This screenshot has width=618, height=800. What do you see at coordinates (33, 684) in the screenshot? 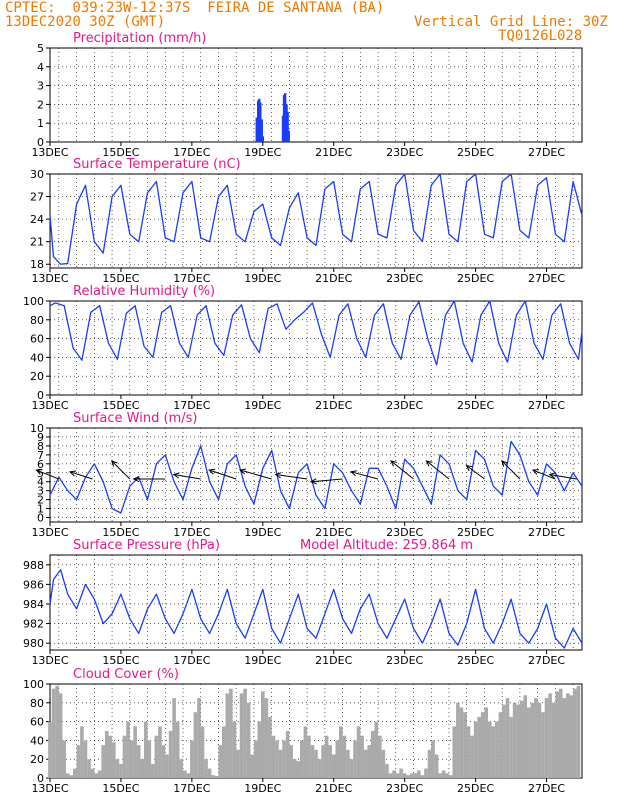
I see `y-tick-label: 100` at bounding box center [33, 684].